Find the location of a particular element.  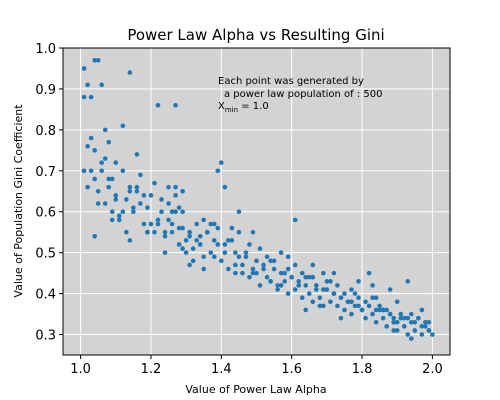

x-tick-label: 1.2 is located at coordinates (151, 369).